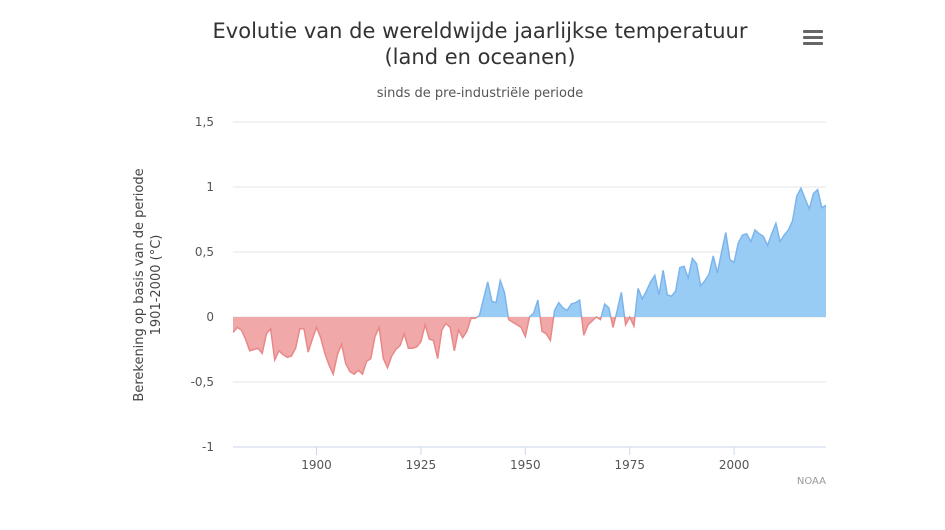 The image size is (945, 530). What do you see at coordinates (204, 252) in the screenshot?
I see `y-tick-label: 0,5` at bounding box center [204, 252].